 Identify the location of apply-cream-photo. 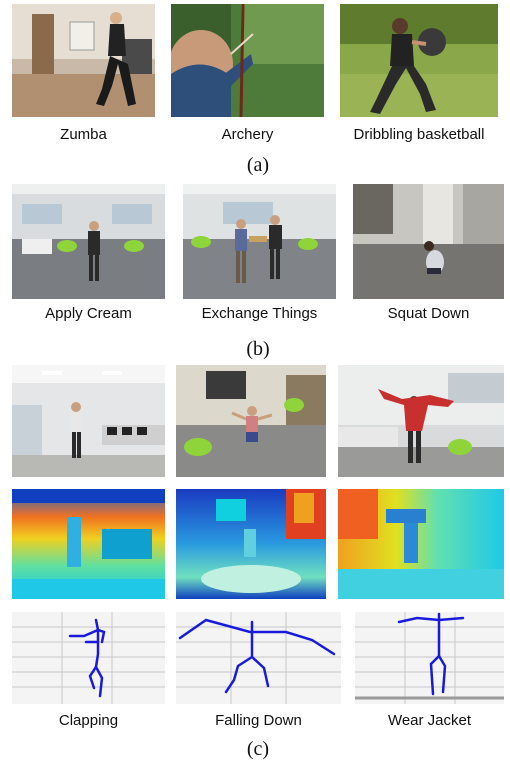
(88, 241).